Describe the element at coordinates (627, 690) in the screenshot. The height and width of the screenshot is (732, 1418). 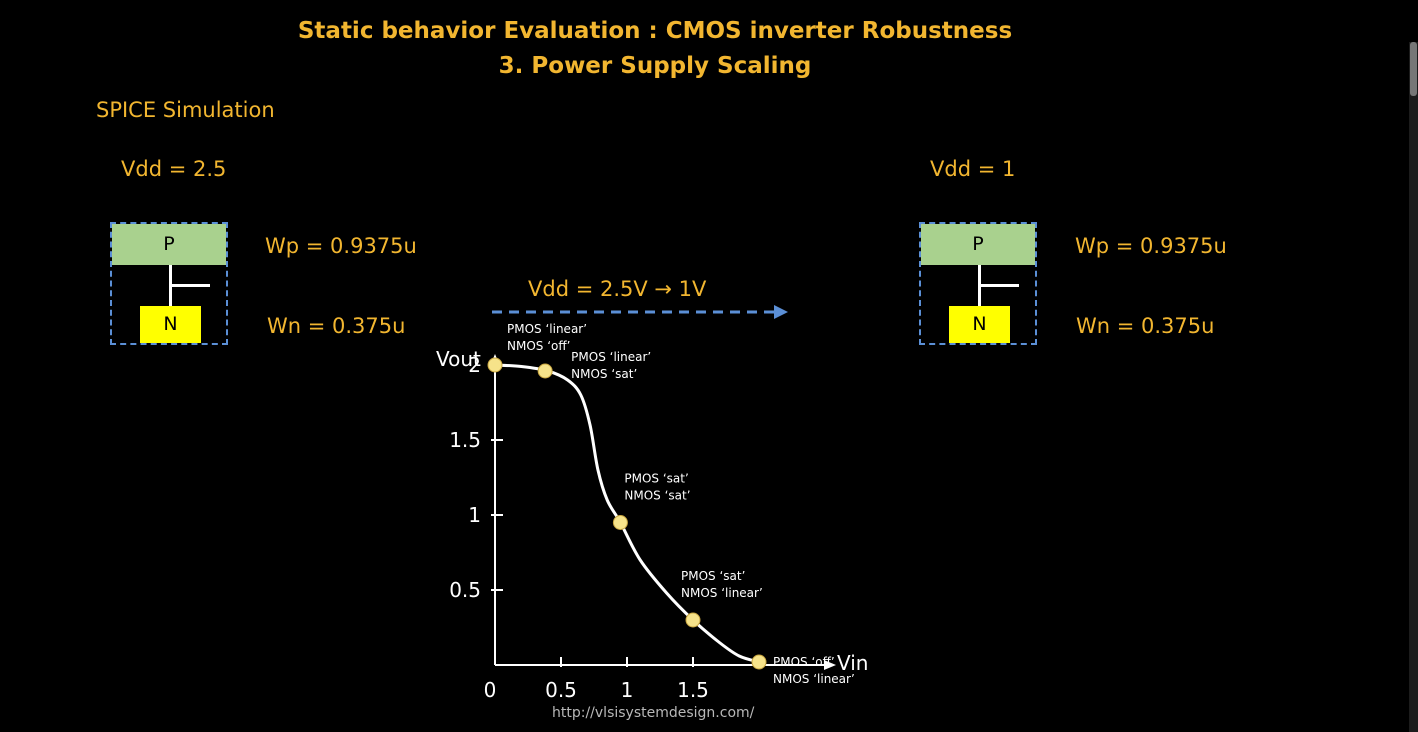
I see `x-tick-label: 1` at that location.